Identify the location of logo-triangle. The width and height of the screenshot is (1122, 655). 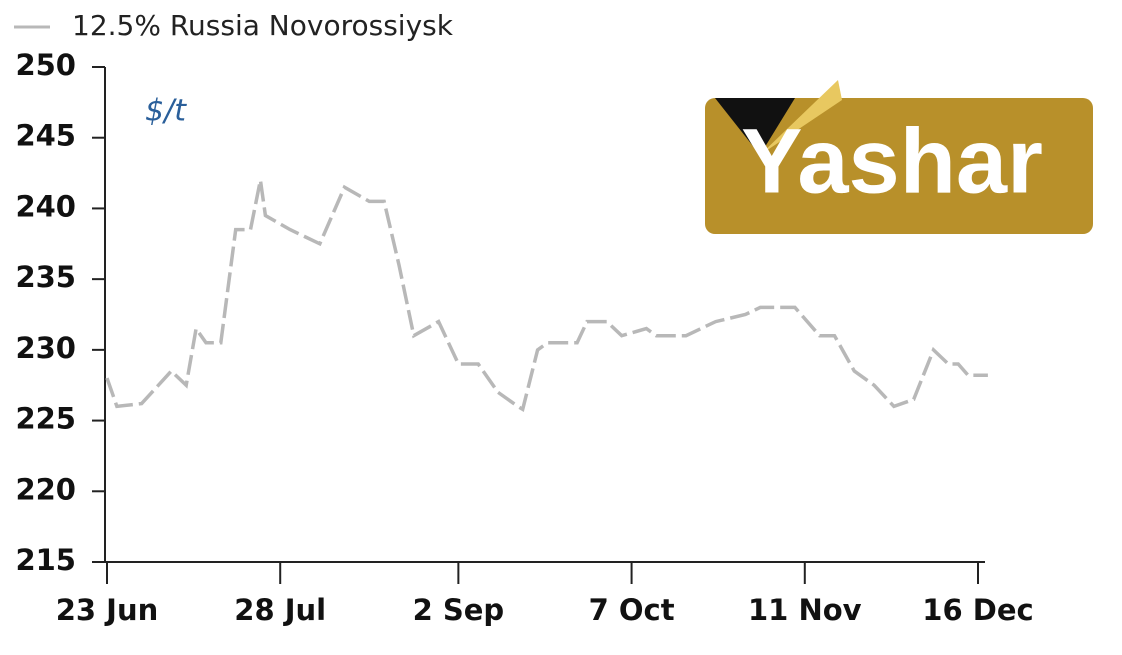
(755, 126).